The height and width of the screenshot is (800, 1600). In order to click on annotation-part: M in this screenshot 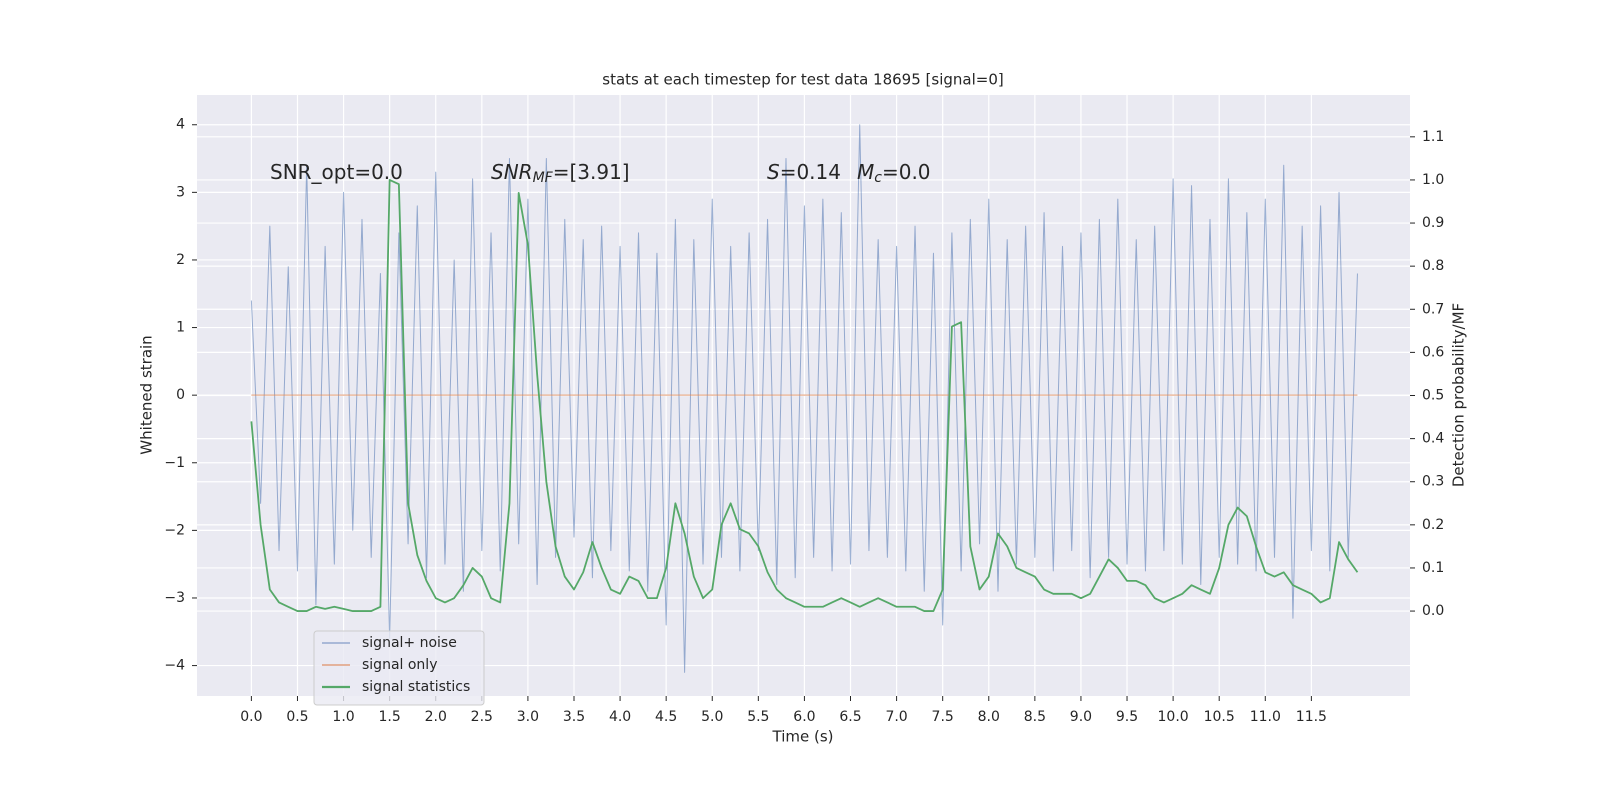, I will do `click(865, 172)`.